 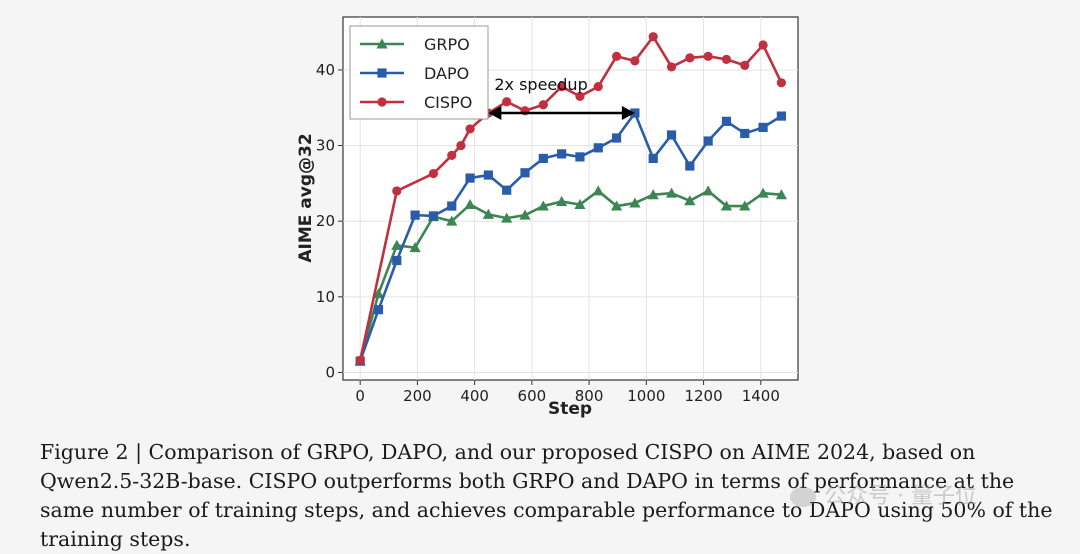 I want to click on y-tick-label: 30, so click(x=325, y=146).